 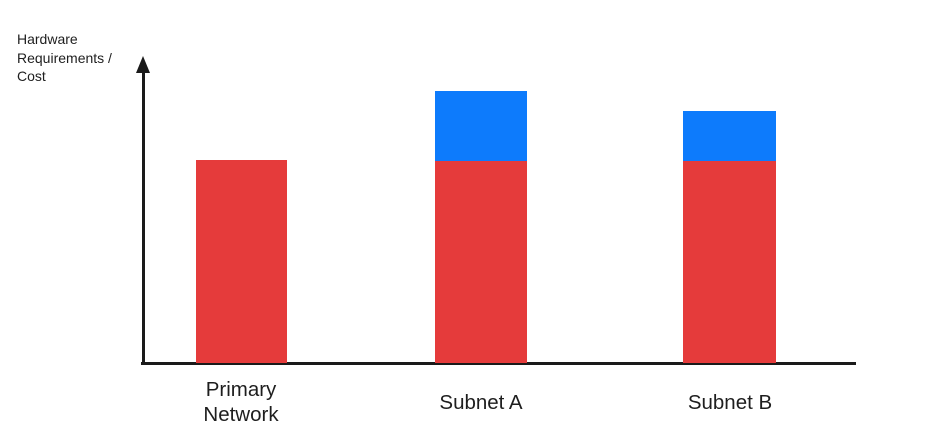 I want to click on category-label-primary-network: Primary Network, so click(x=241, y=402).